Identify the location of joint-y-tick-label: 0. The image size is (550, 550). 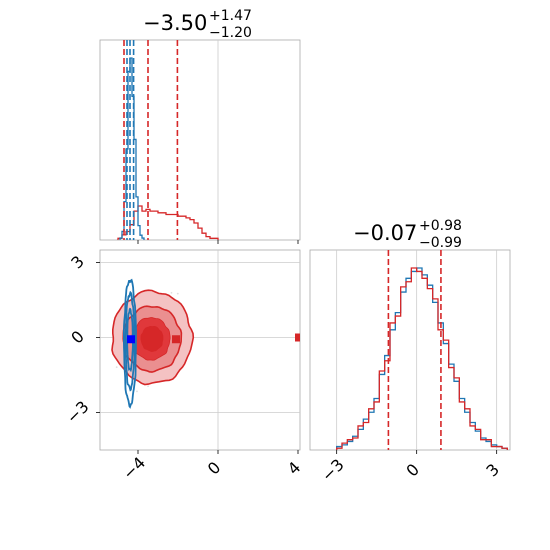
(77, 337).